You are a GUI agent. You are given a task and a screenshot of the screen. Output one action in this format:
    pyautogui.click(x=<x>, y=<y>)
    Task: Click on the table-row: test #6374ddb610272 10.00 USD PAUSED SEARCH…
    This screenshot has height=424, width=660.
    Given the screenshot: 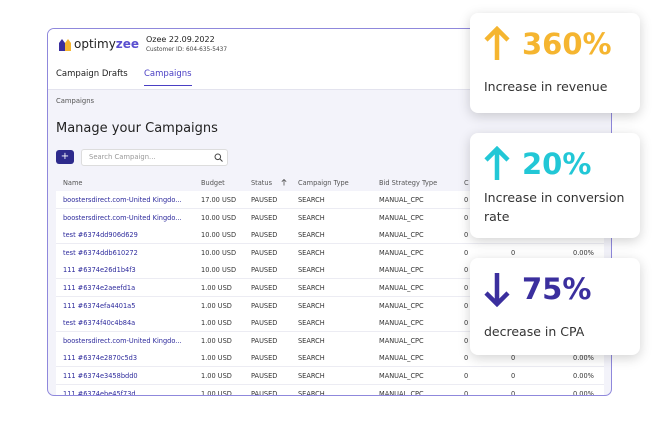 What is the action you would take?
    pyautogui.click(x=330, y=252)
    